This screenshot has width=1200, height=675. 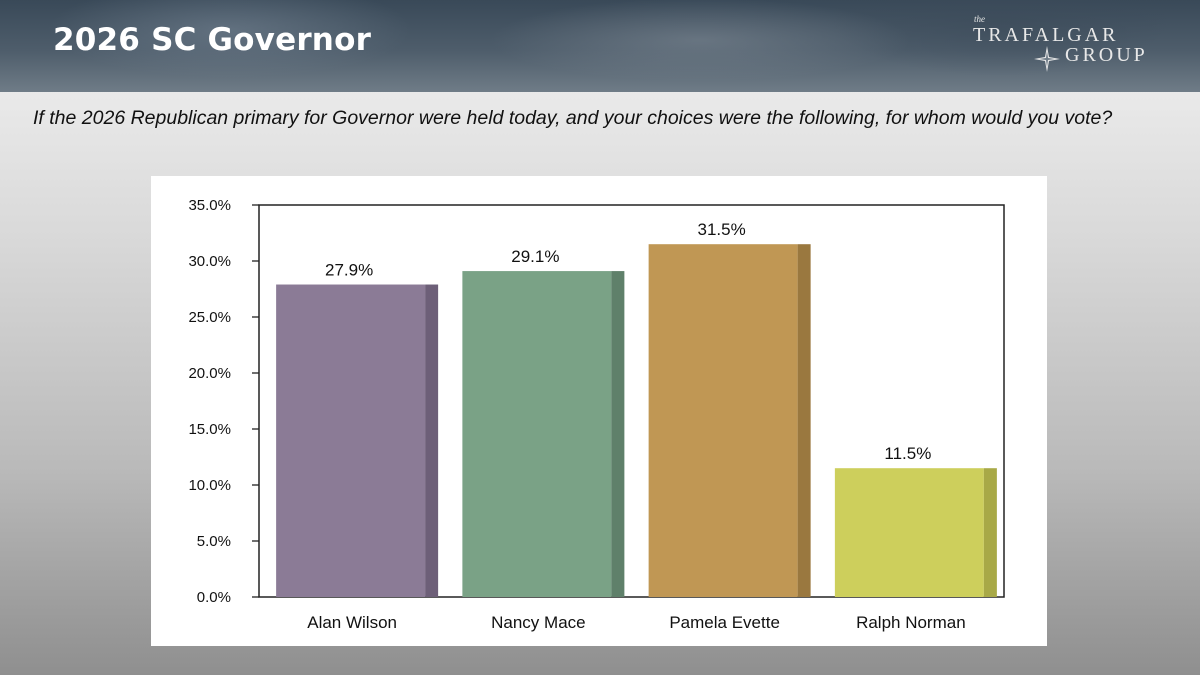 I want to click on y-tick-label: 15.0%, so click(x=209, y=429).